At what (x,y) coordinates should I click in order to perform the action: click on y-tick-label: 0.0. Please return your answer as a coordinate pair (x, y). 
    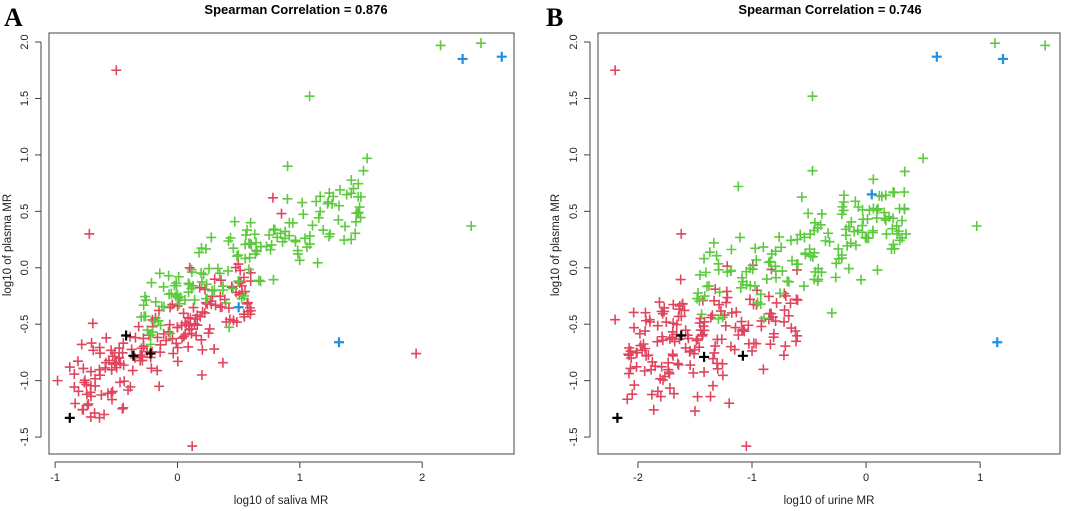
    Looking at the image, I should click on (25, 267).